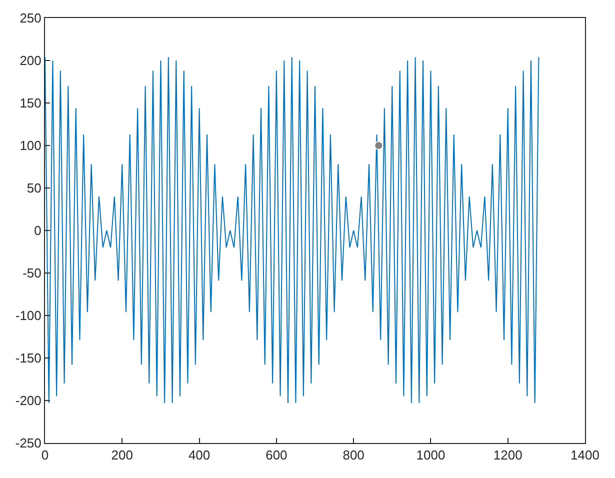 This screenshot has height=478, width=615. Describe the element at coordinates (28, 443) in the screenshot. I see `y-tick-label: -250` at that location.